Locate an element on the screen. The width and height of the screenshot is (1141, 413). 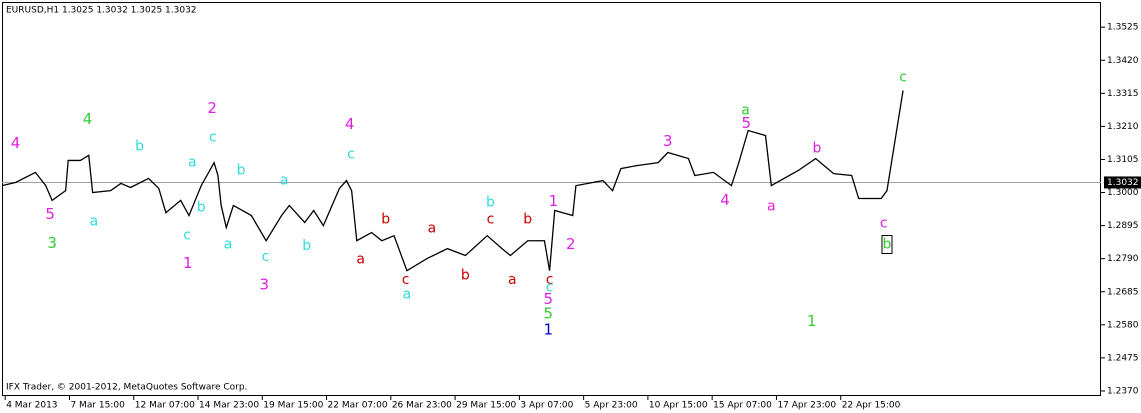
x-tick-label: 12 Mar 07:00 is located at coordinates (165, 406).